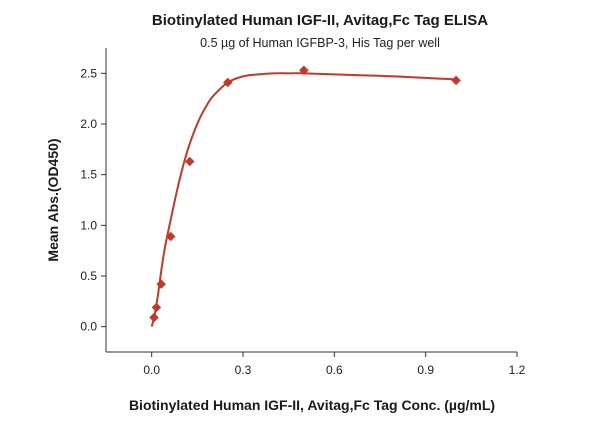 The height and width of the screenshot is (421, 600). What do you see at coordinates (88, 124) in the screenshot?
I see `y-tick-label: 2.0` at bounding box center [88, 124].